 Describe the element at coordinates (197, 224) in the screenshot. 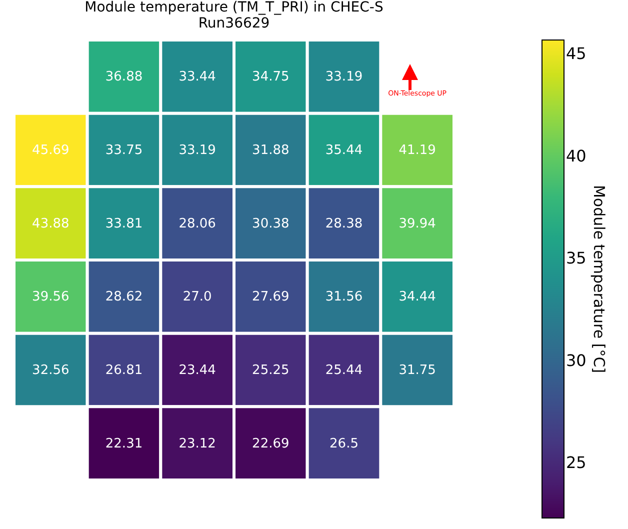

I see `data-label: 28.06` at that location.